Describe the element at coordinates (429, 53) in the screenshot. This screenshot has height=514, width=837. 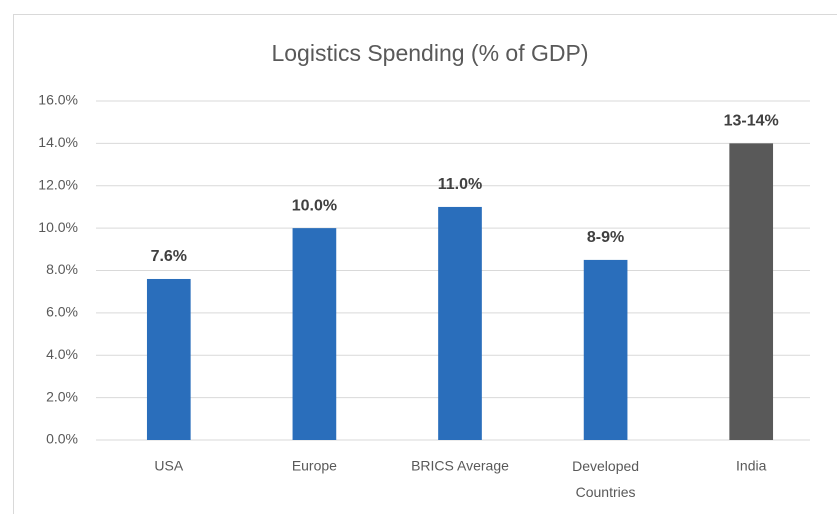
I see `chart-title: Logistics Spending (% of GDP)` at that location.